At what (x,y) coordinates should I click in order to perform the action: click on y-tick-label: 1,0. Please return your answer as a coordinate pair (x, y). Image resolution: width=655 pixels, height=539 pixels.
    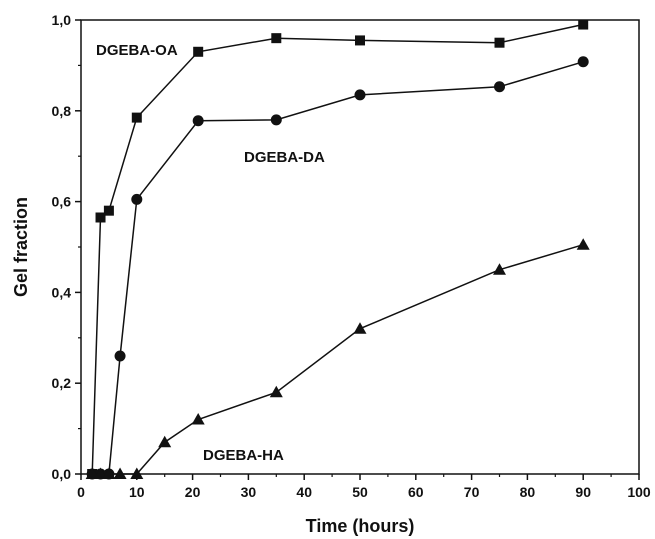
    Looking at the image, I should click on (62, 20).